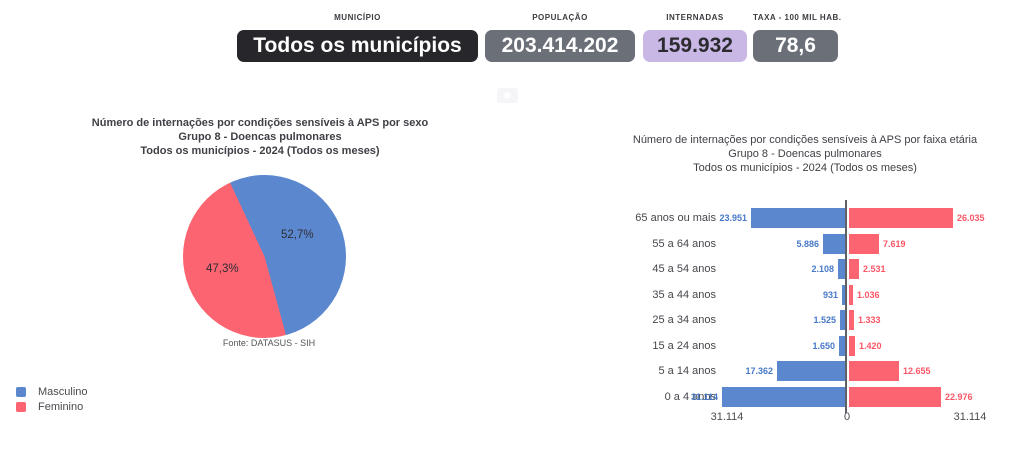 The image size is (1024, 450). Describe the element at coordinates (507, 95) in the screenshot. I see `camera-watermark-icon` at that location.